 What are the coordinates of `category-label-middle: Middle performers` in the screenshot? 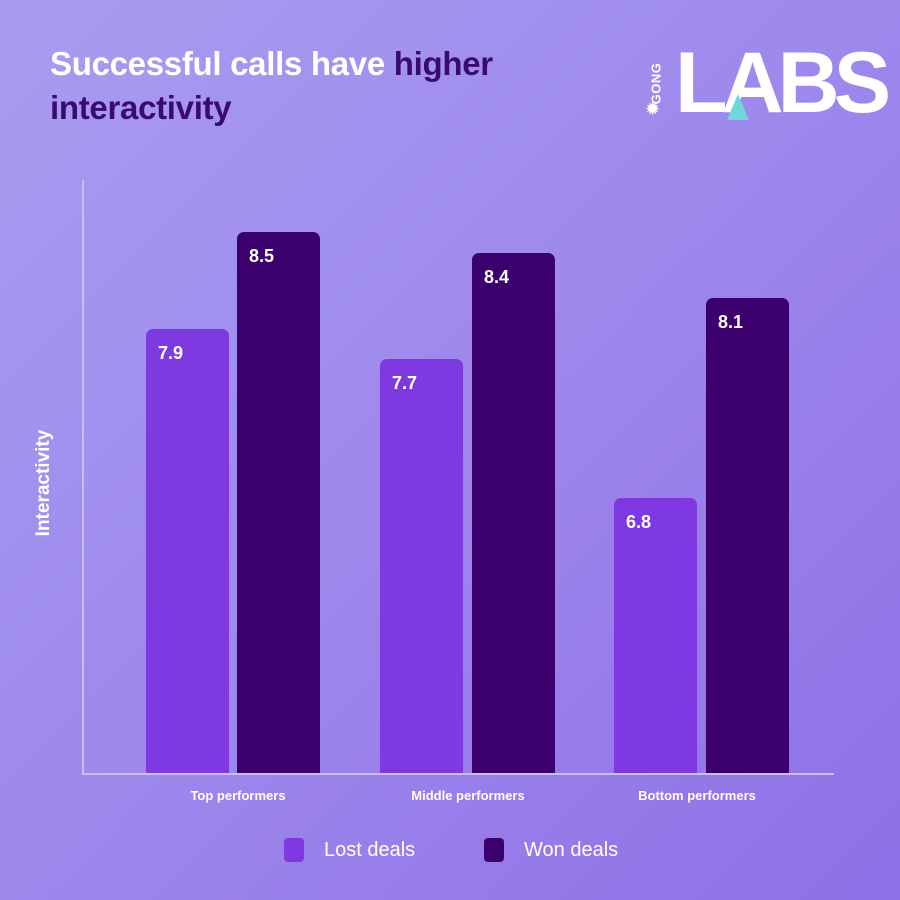 It's located at (468, 795).